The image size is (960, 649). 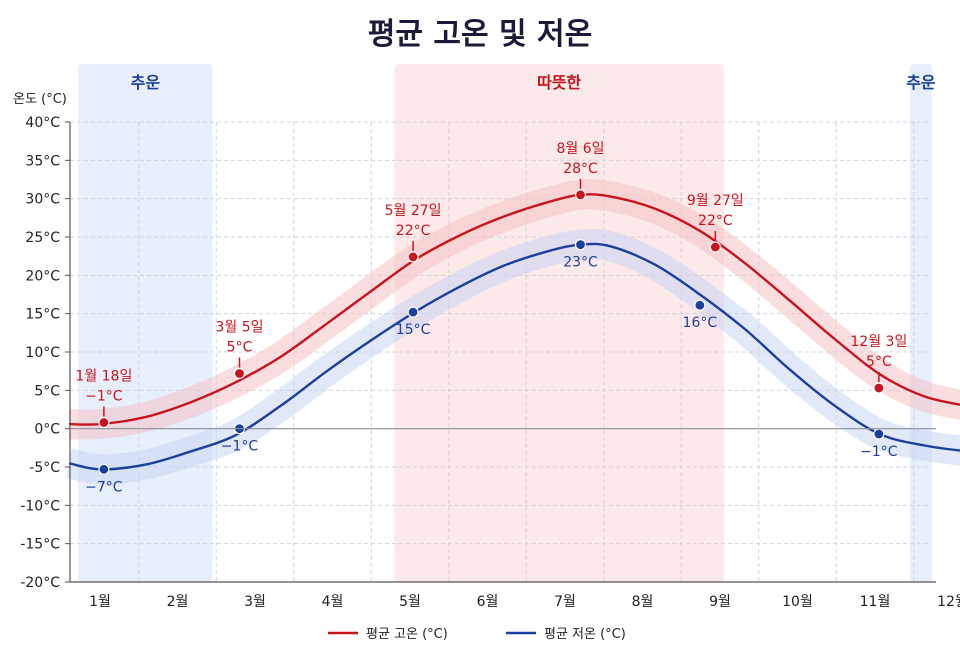 I want to click on chart-title: 평균 고온 및 저온, so click(x=480, y=34).